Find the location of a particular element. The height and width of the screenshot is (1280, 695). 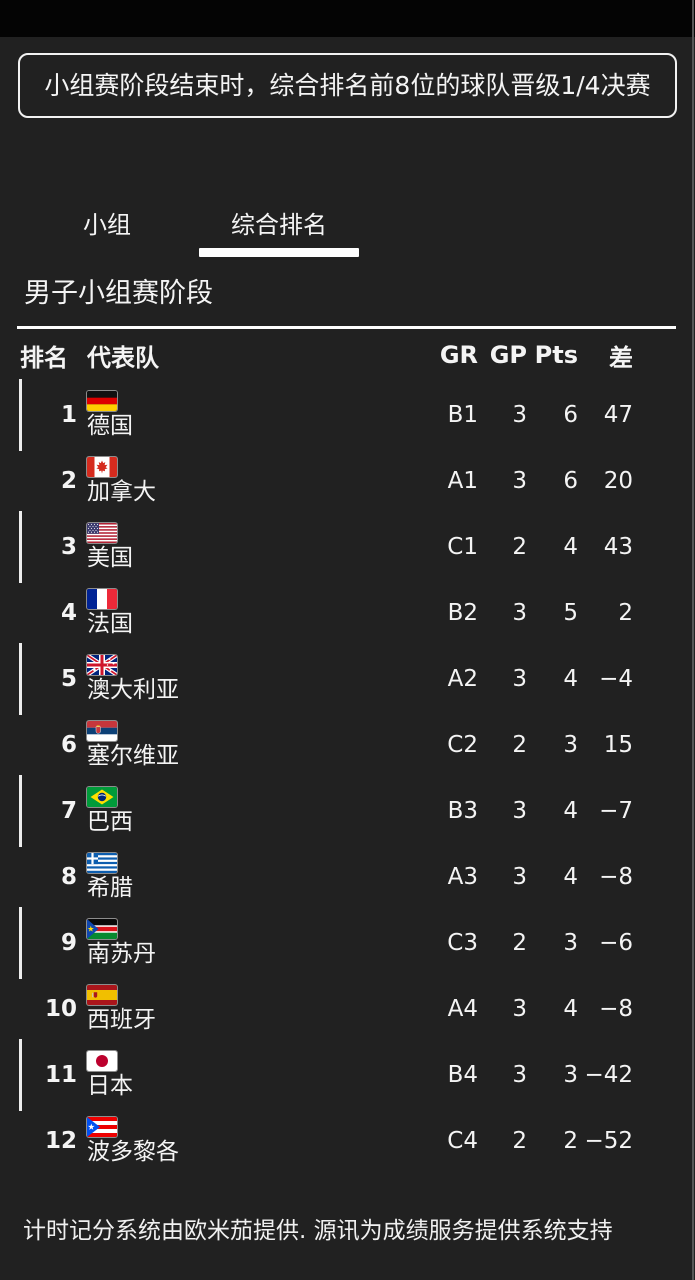

group-rank-value: B2 is located at coordinates (462, 612).